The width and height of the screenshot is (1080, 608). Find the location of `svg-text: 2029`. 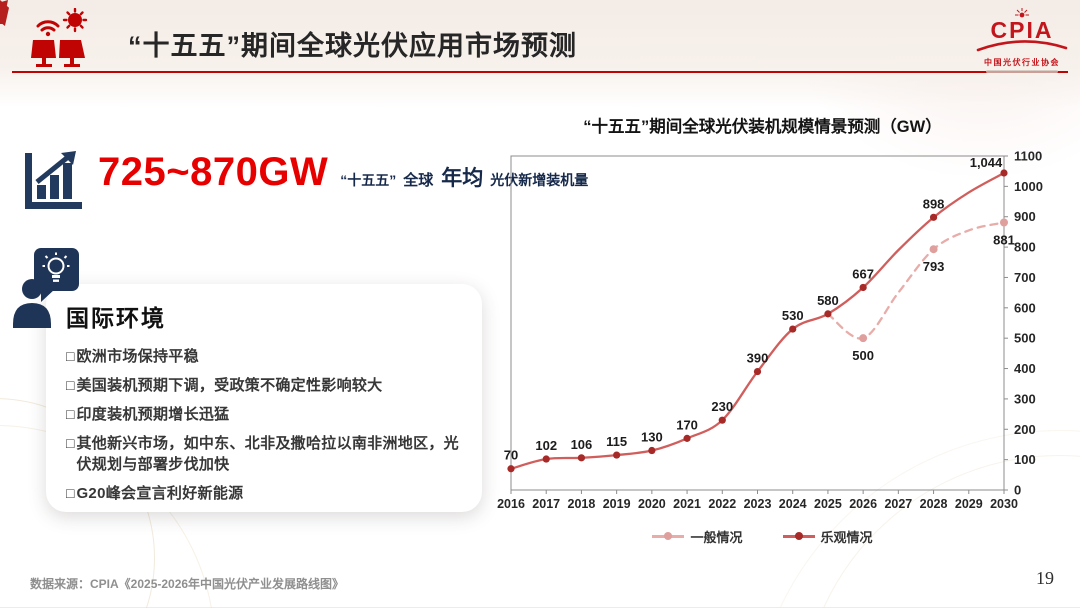

svg-text: 2029 is located at coordinates (969, 504).